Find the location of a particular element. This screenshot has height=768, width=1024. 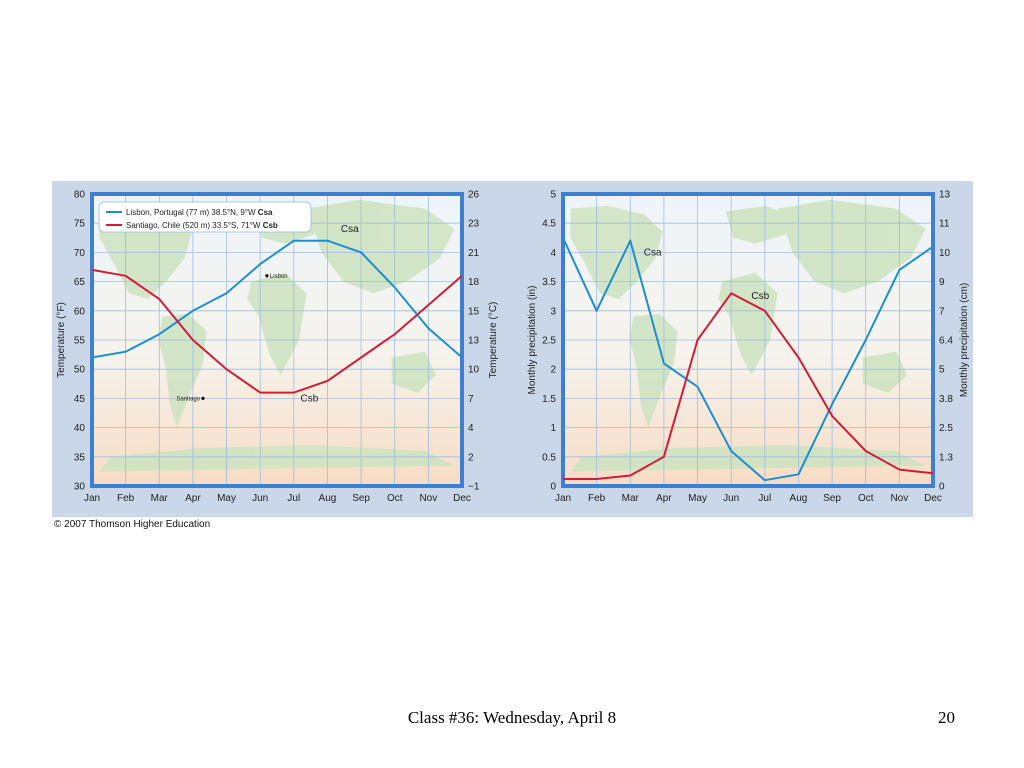

y-tick-label: 35 is located at coordinates (80, 457).